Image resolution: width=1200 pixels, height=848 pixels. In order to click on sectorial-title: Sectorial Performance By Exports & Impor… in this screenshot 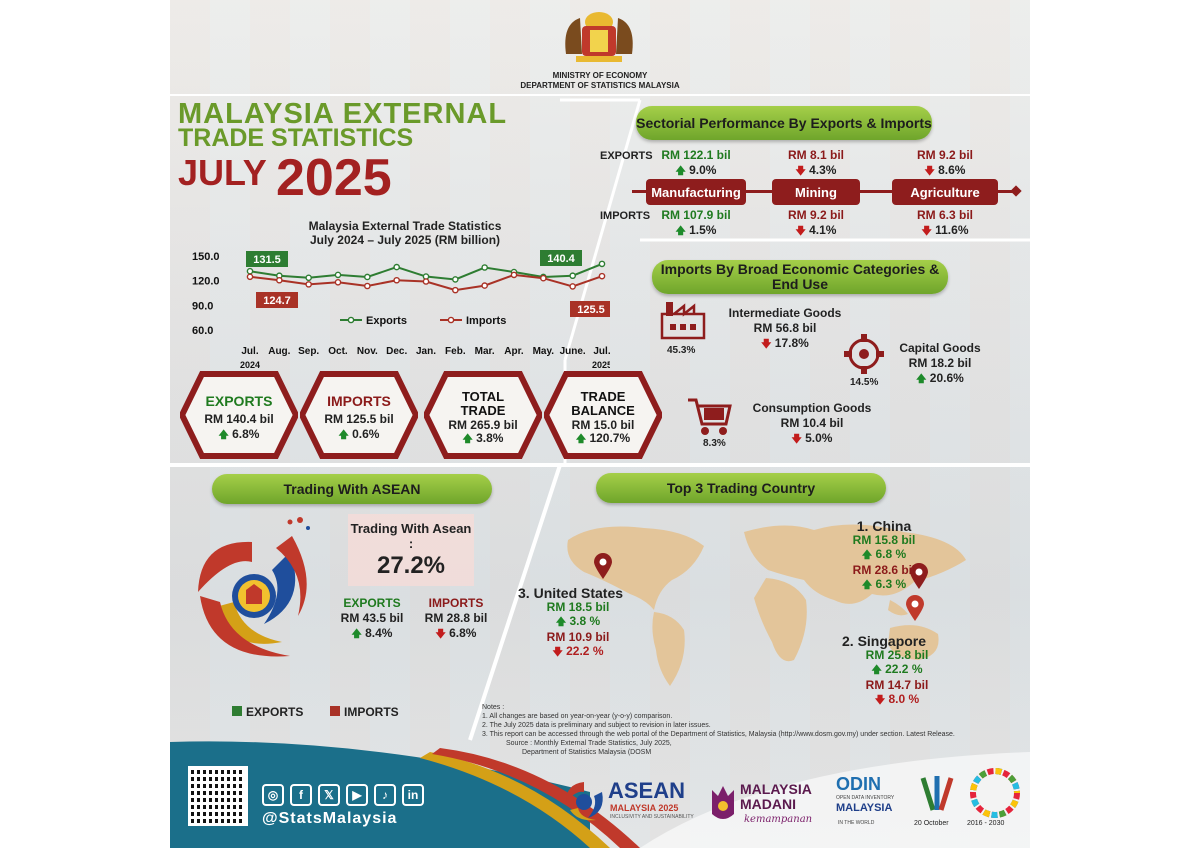, I will do `click(784, 123)`.